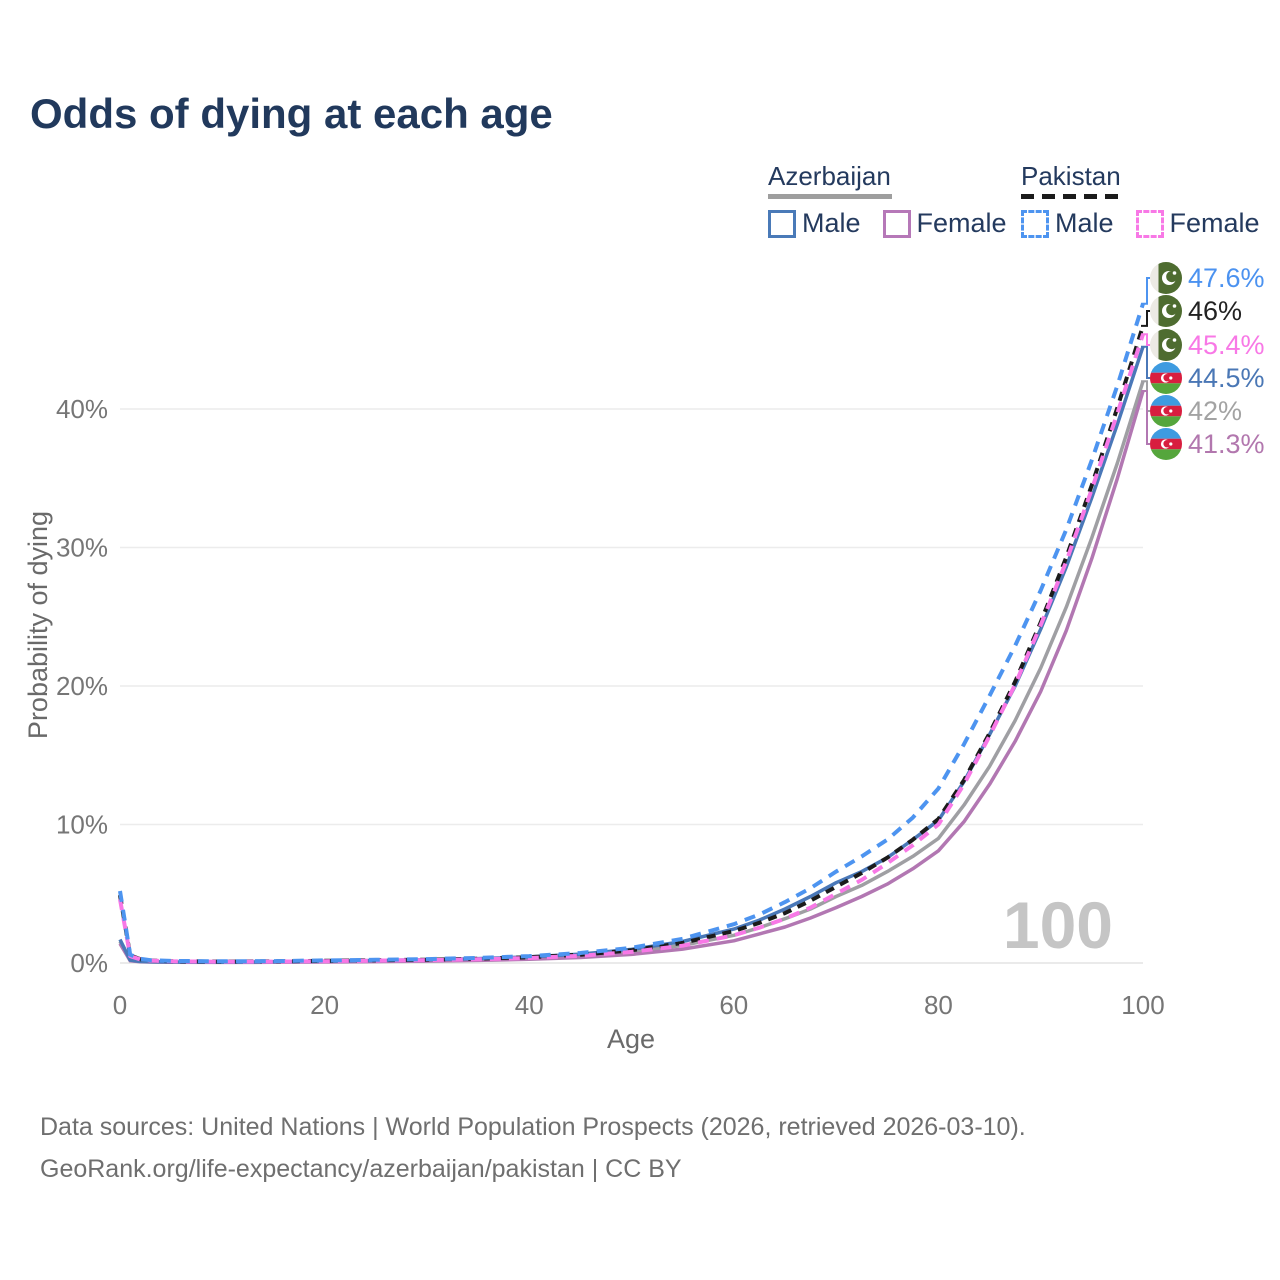 The image size is (1280, 1280). I want to click on y-tick-label: 20%, so click(82, 686).